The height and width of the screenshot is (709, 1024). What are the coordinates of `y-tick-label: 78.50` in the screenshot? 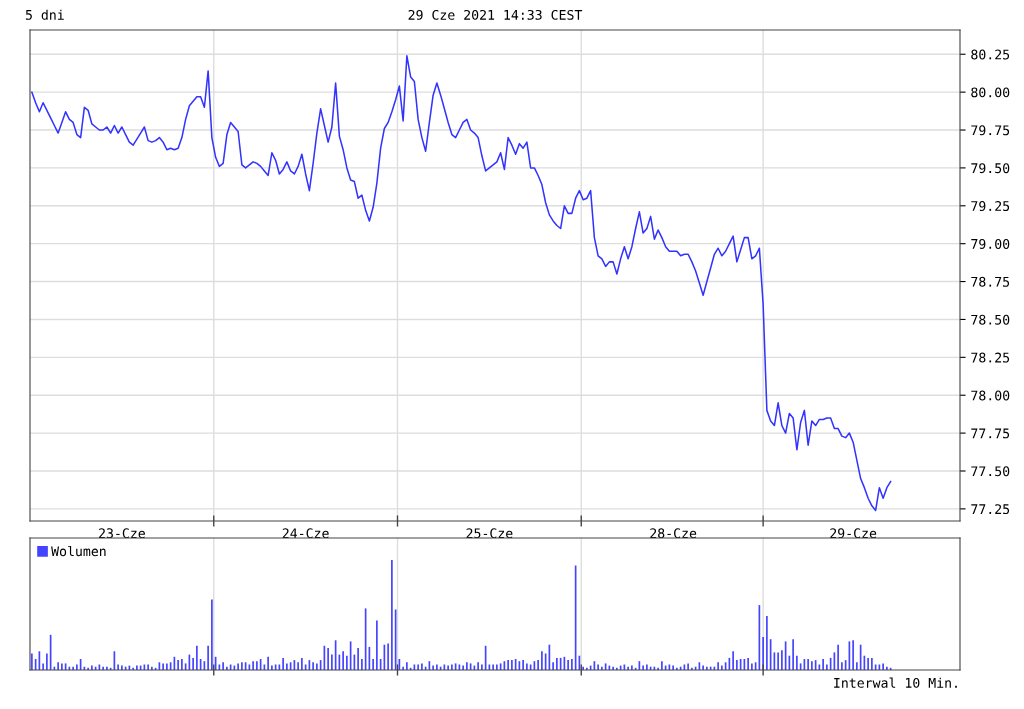 It's located at (990, 319).